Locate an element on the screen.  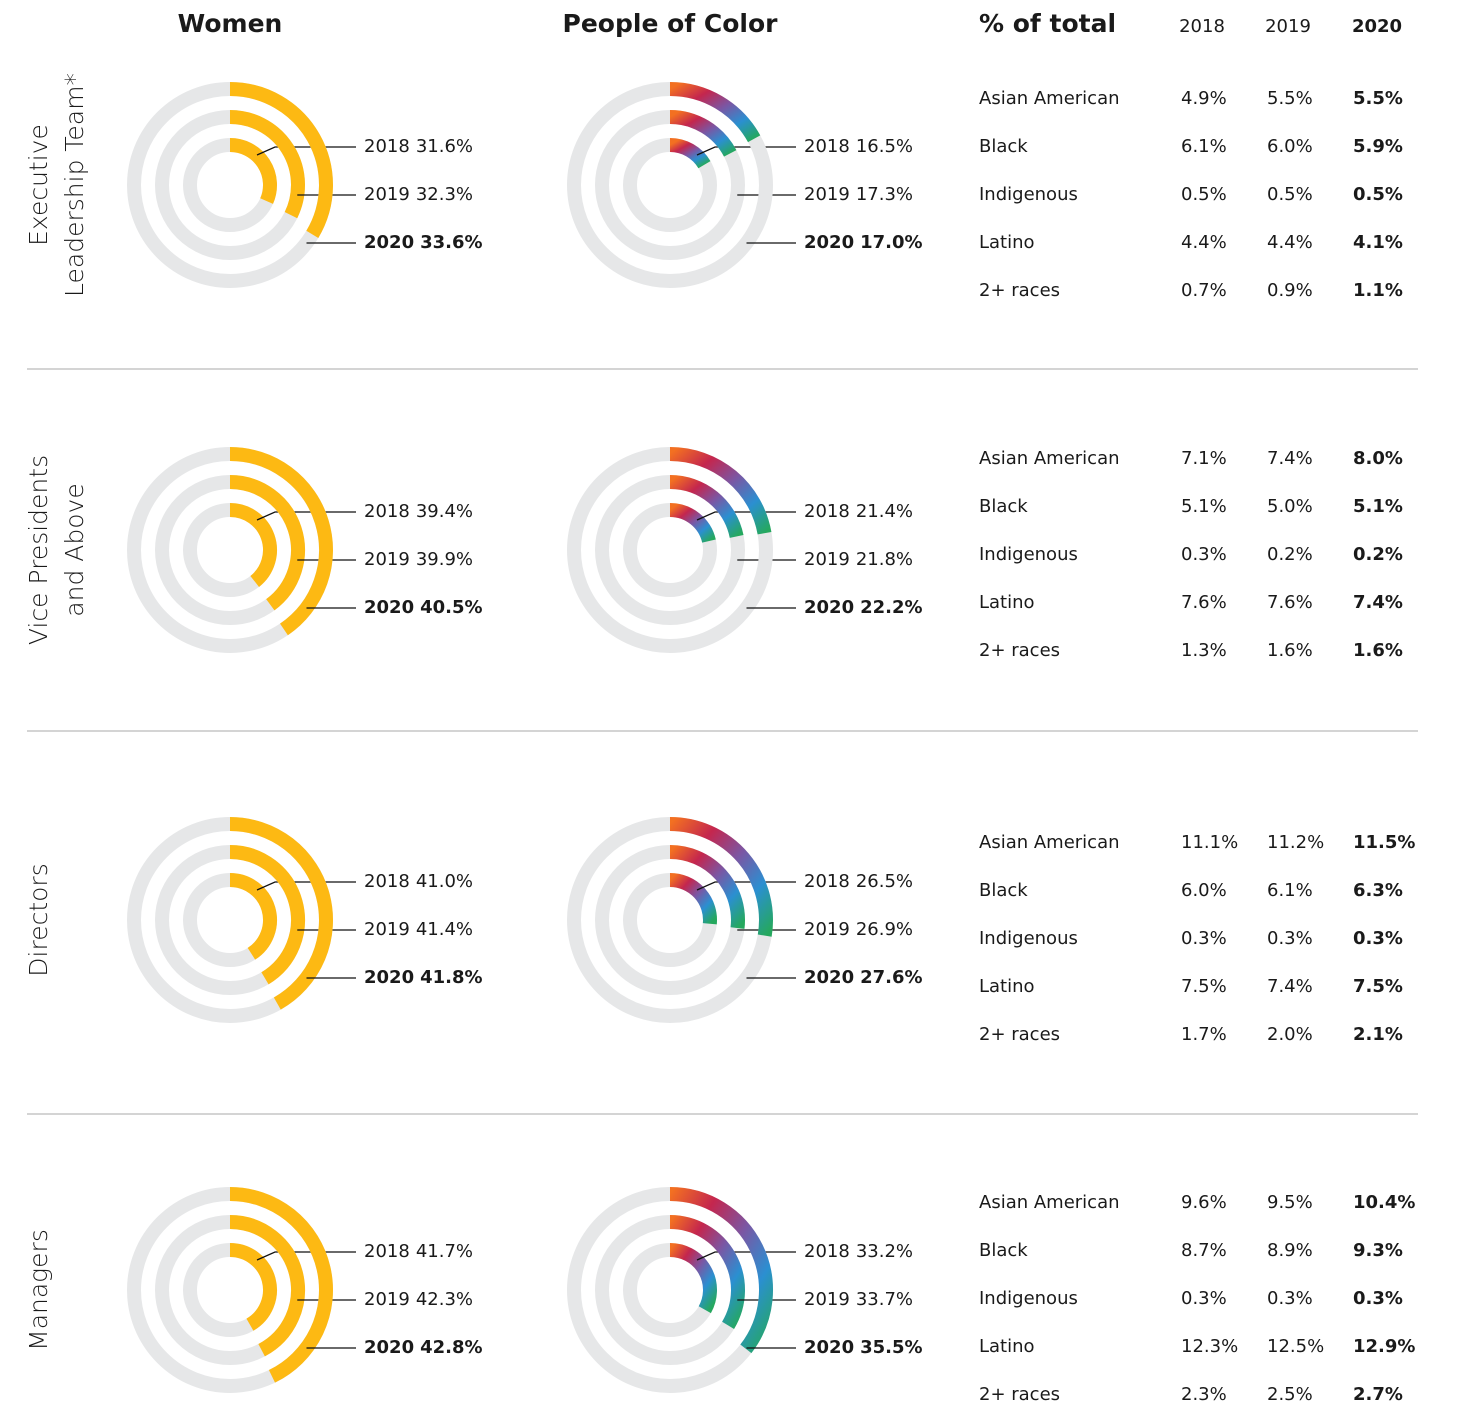
value-label: 2018 39.4% is located at coordinates (418, 511).